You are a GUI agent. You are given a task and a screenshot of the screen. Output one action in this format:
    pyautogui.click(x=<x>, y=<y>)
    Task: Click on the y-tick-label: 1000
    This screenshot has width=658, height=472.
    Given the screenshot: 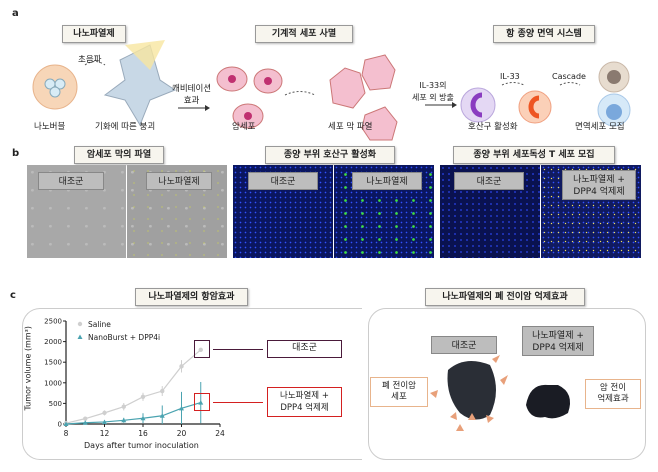 What is the action you would take?
    pyautogui.click(x=53, y=383)
    